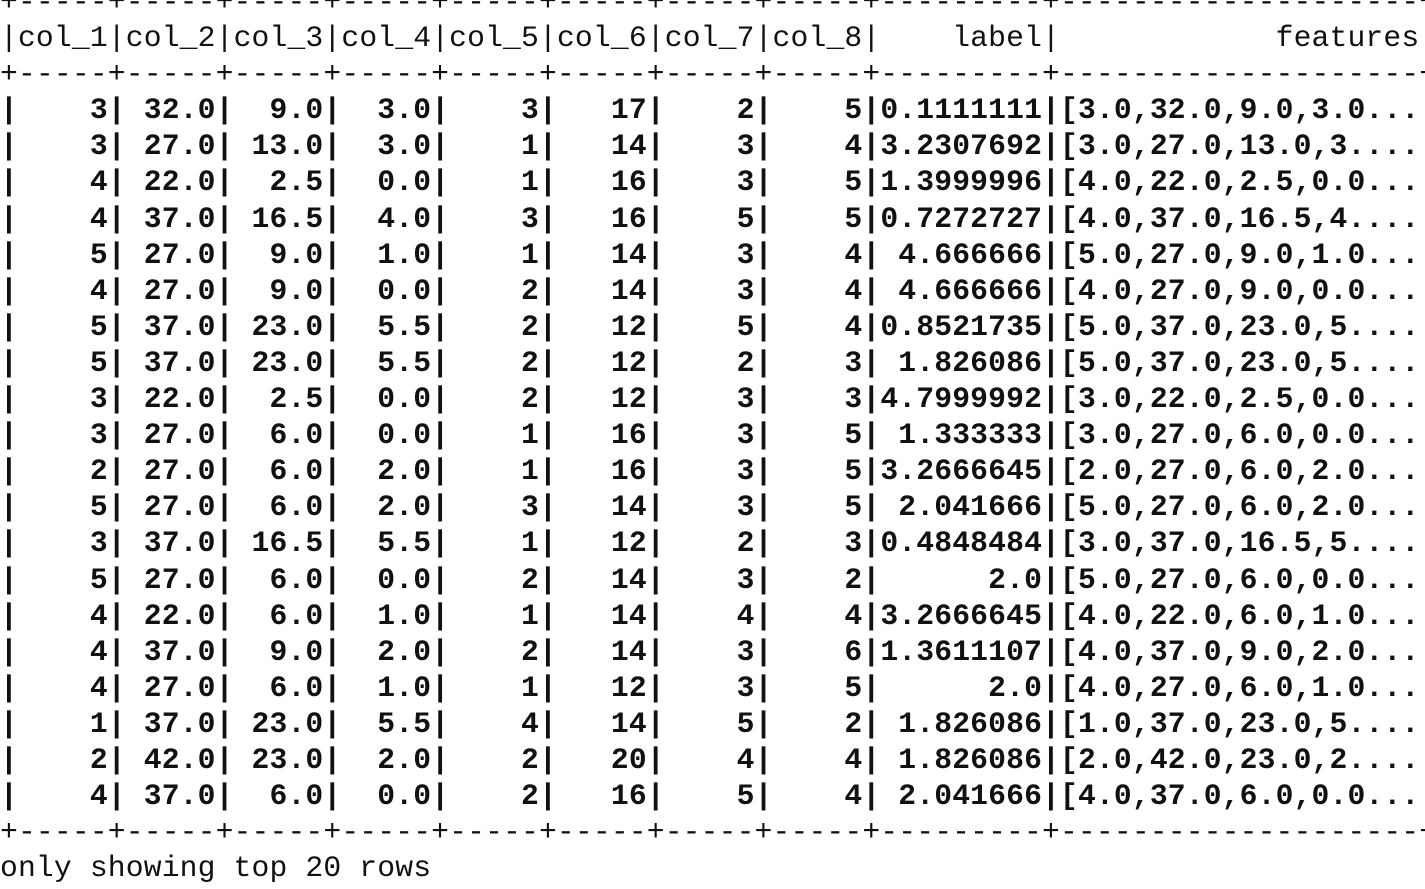  Describe the element at coordinates (961, 399) in the screenshot. I see `table-cell: 4.7999992` at that location.